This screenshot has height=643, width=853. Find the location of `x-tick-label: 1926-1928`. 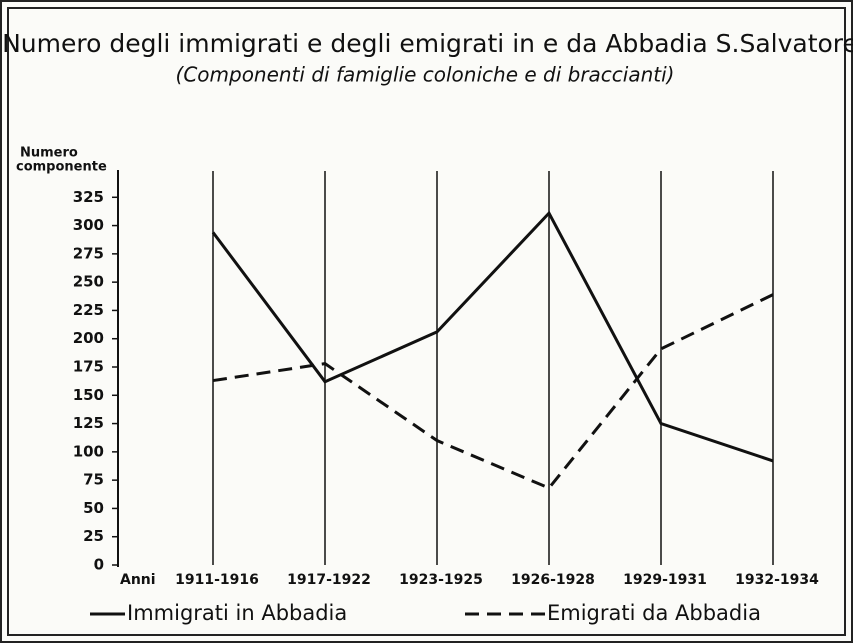

x-tick-label: 1926-1928 is located at coordinates (553, 580).